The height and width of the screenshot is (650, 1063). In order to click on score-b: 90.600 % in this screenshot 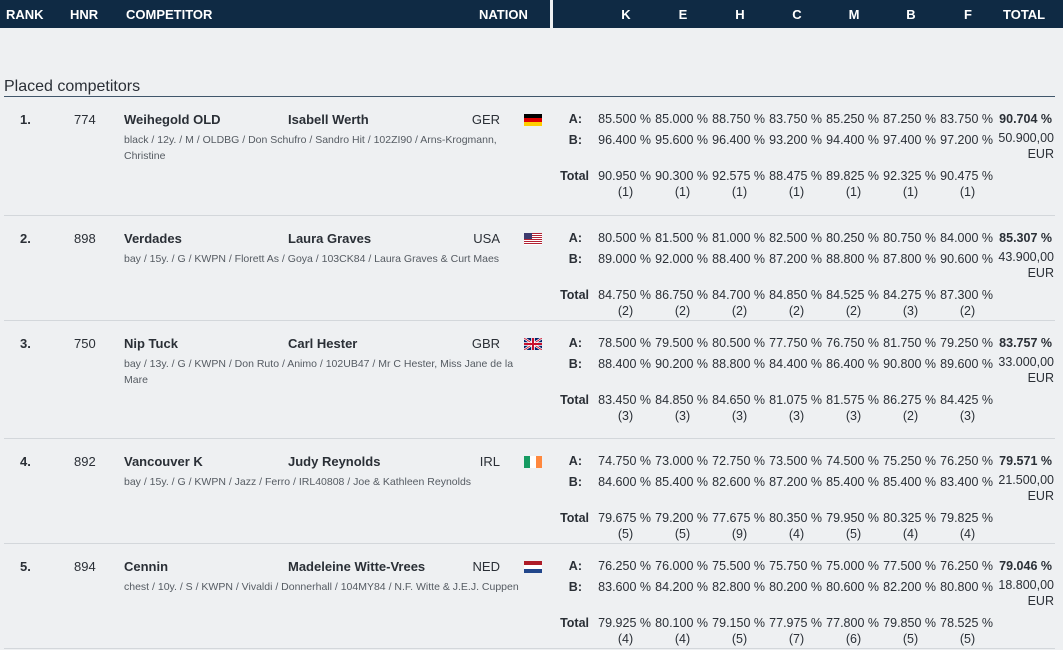, I will do `click(966, 259)`.